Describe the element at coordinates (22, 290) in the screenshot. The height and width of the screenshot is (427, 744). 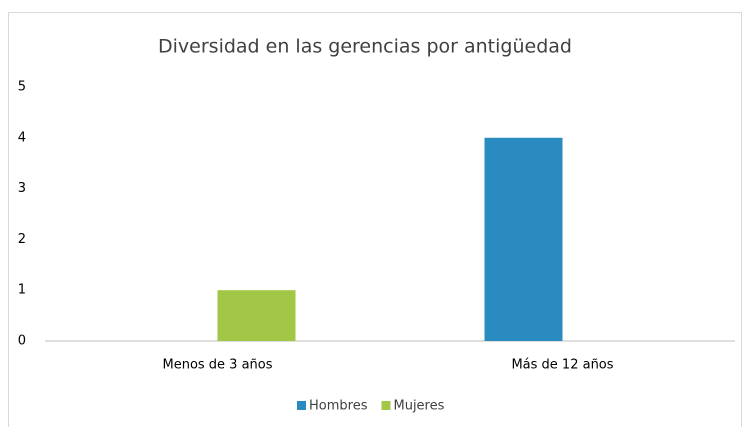
I see `y-tick-label: 1` at that location.